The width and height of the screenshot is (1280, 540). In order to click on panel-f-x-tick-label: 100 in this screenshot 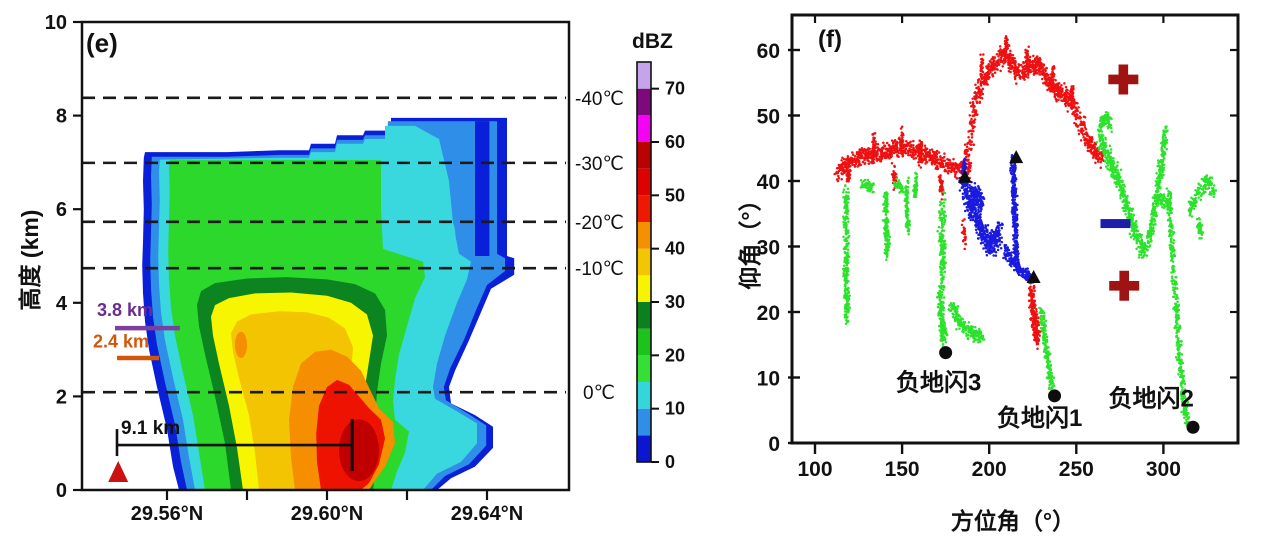, I will do `click(814, 469)`.